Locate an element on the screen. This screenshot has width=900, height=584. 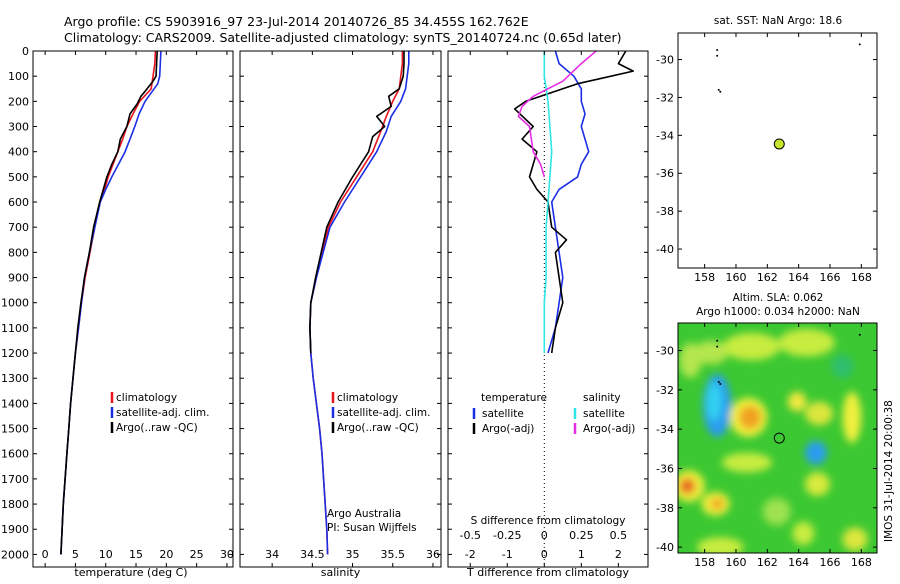
temperature-series-group is located at coordinates (111, 303).